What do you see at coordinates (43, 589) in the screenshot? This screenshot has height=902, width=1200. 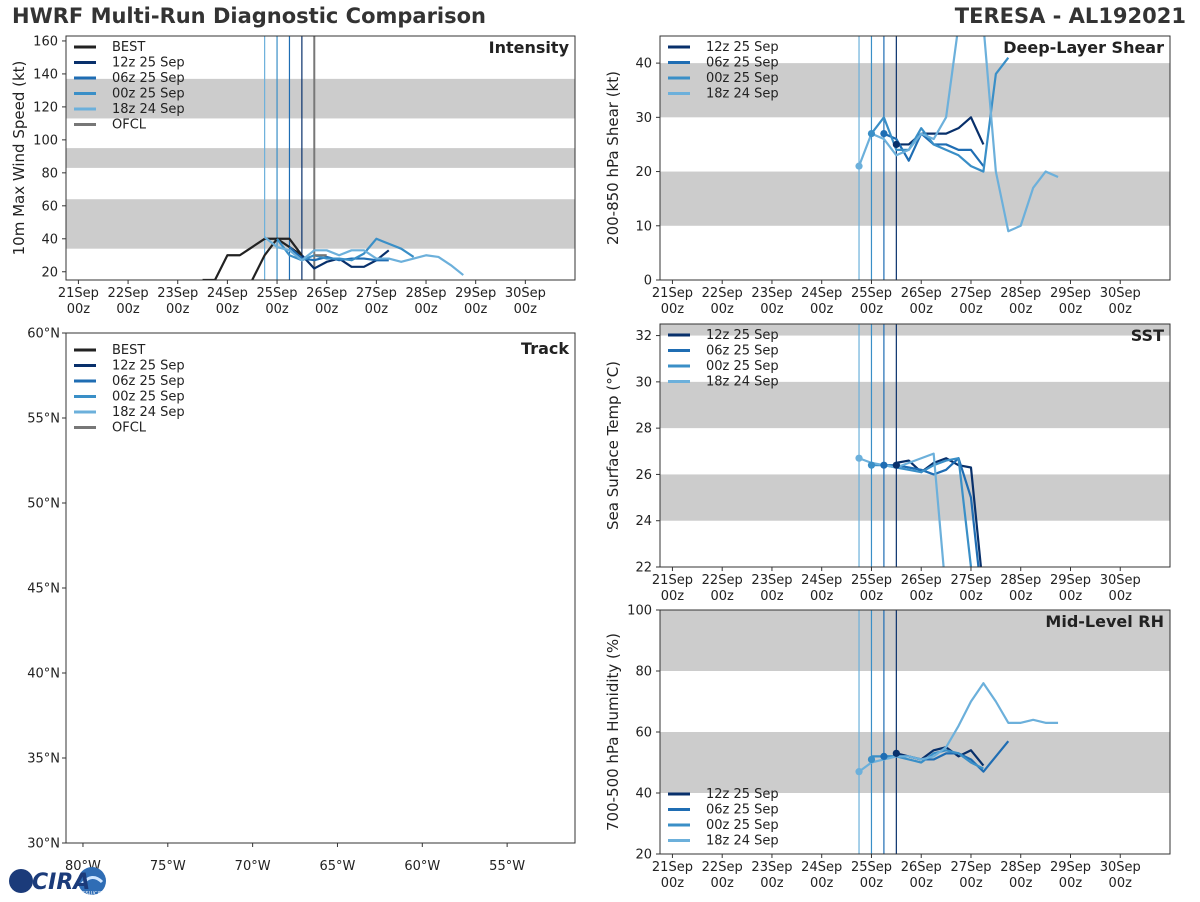 I see `track-ytick-label: 45°N` at bounding box center [43, 589].